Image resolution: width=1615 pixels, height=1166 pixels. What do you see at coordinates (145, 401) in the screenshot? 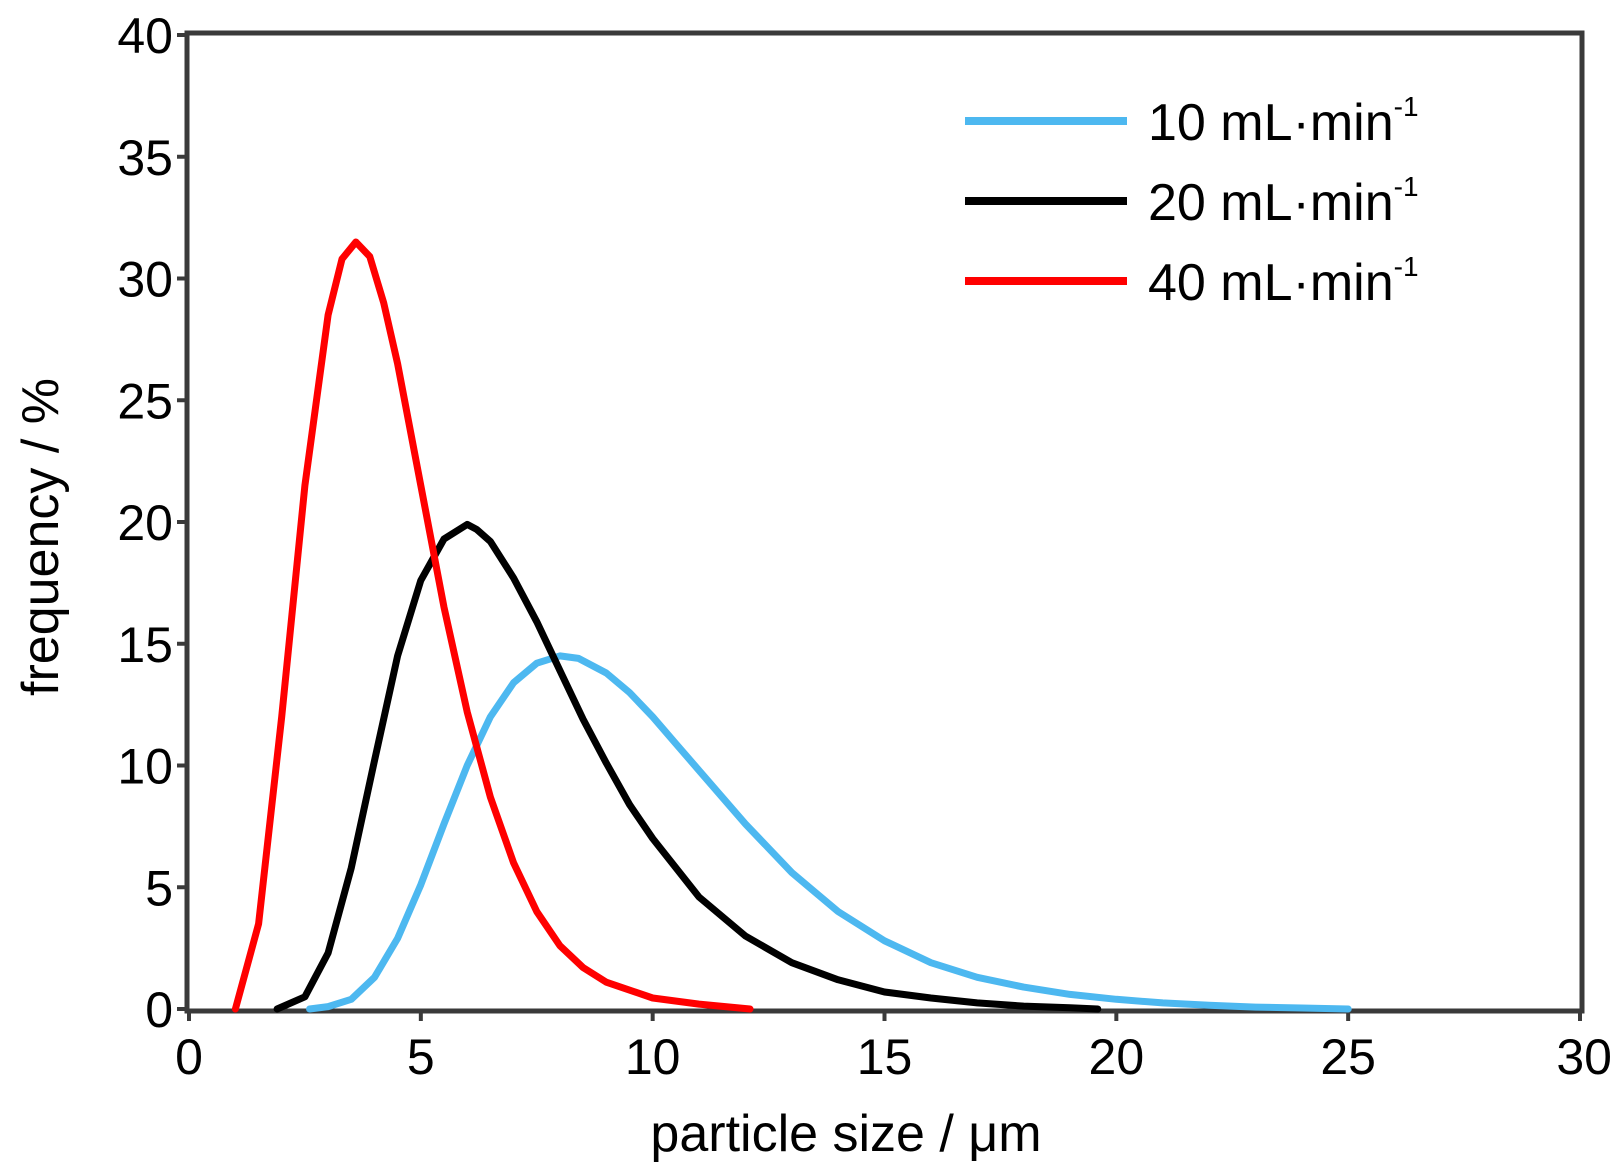
I see `y-tick-label: 25` at bounding box center [145, 401].